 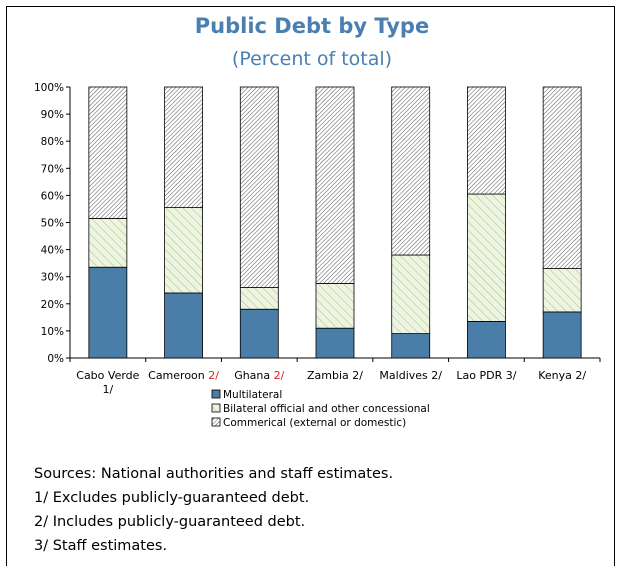 I want to click on y-tick-label: 70%, so click(x=52, y=169).